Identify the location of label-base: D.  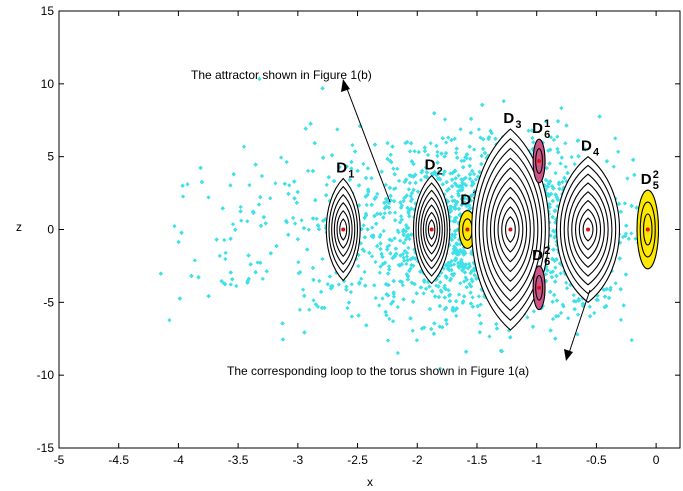
(341, 168).